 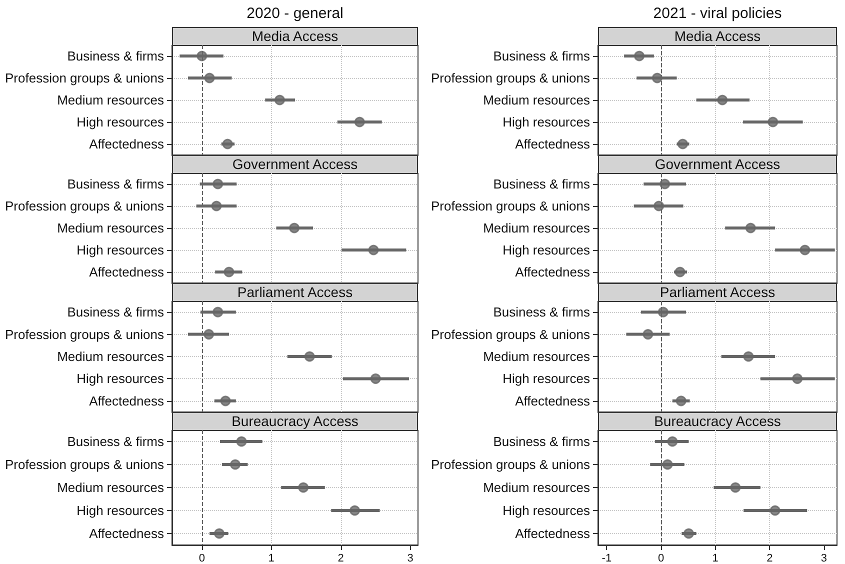 What do you see at coordinates (607, 558) in the screenshot?
I see `x-tick-label: -1` at bounding box center [607, 558].